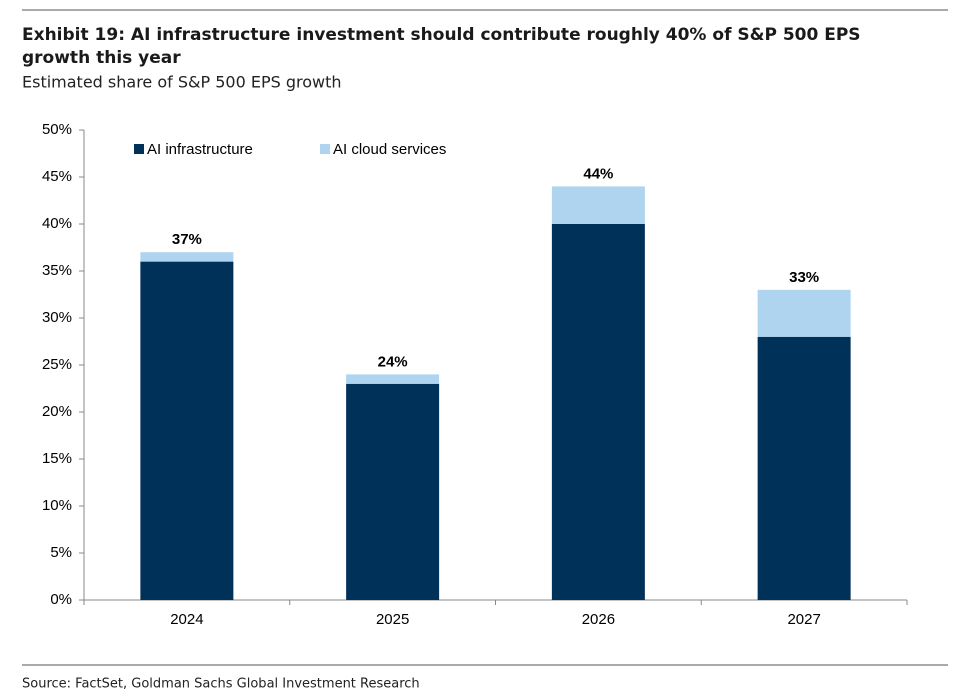 This screenshot has height=697, width=957. Describe the element at coordinates (57, 411) in the screenshot. I see `y-tick-label: 20%` at that location.